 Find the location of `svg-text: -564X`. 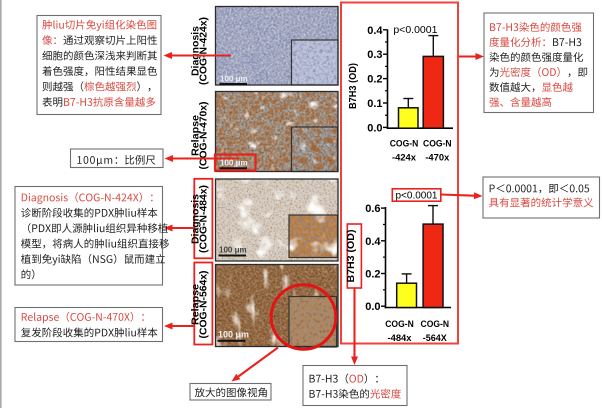

svg-text: -564X is located at coordinates (435, 338).